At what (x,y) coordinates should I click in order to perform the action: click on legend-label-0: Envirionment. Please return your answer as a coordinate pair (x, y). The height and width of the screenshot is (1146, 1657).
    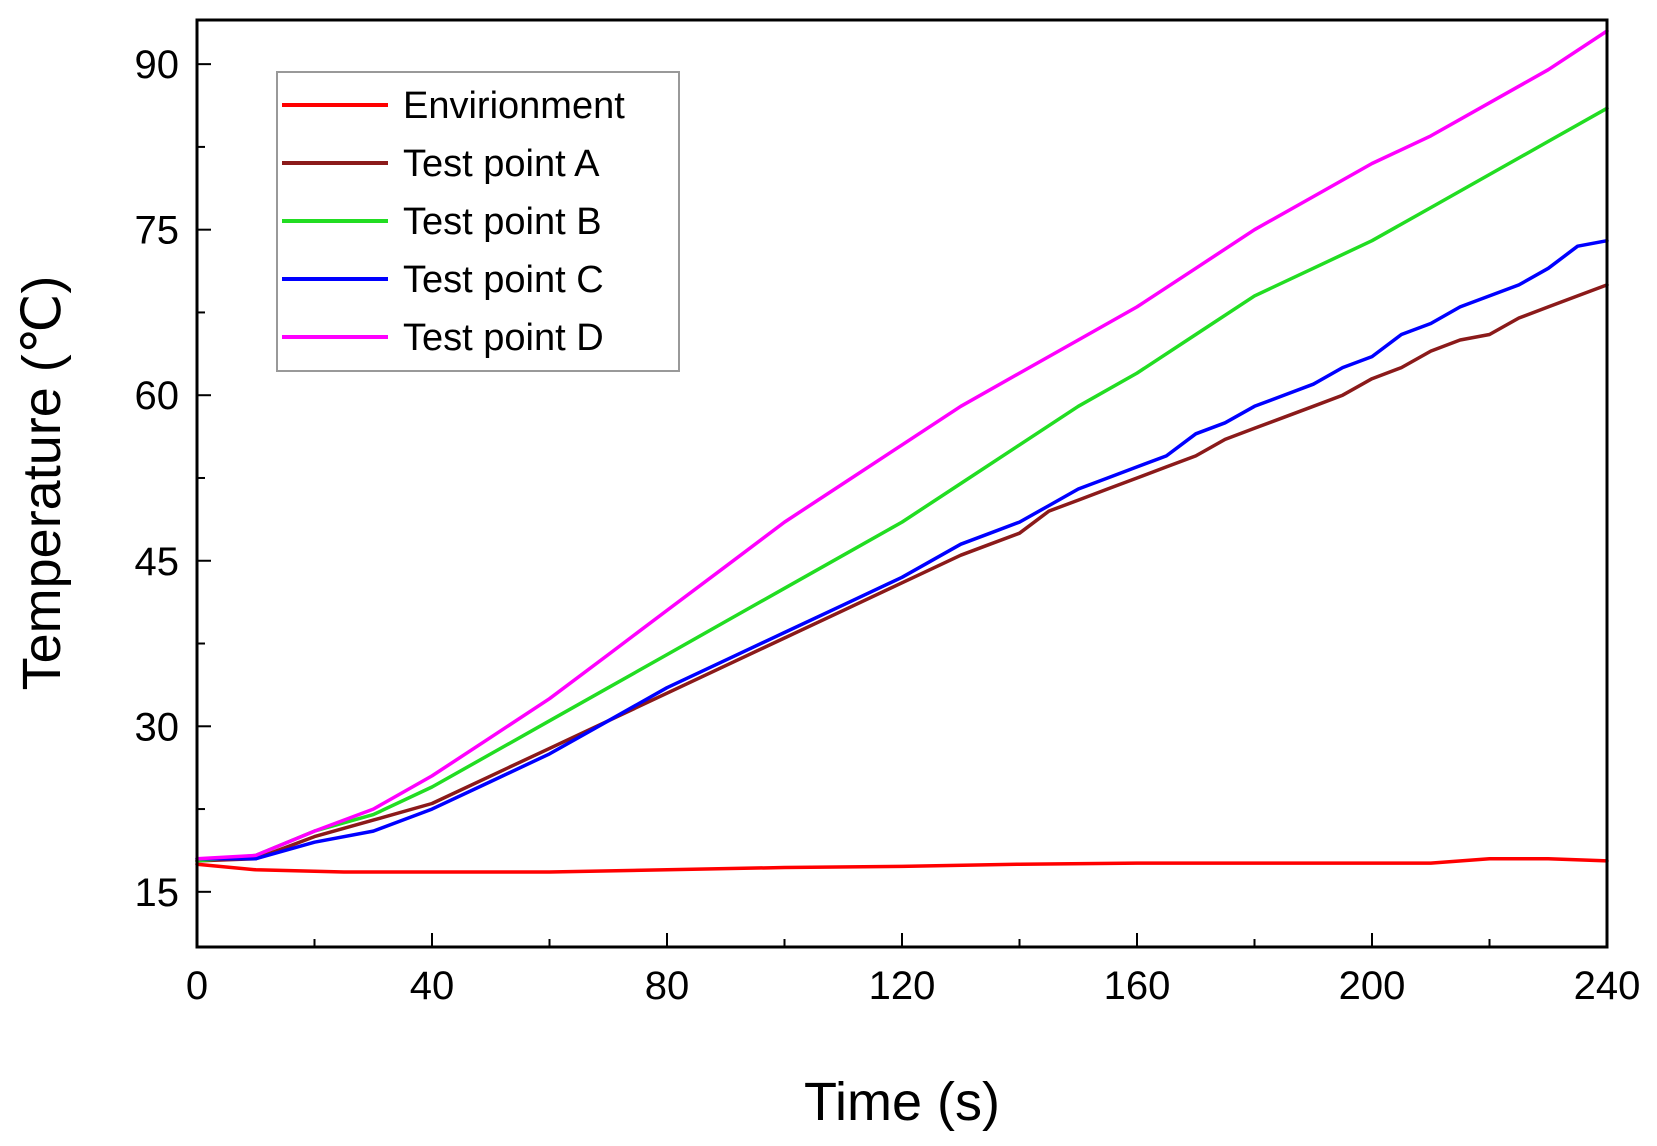
    Looking at the image, I should click on (514, 106).